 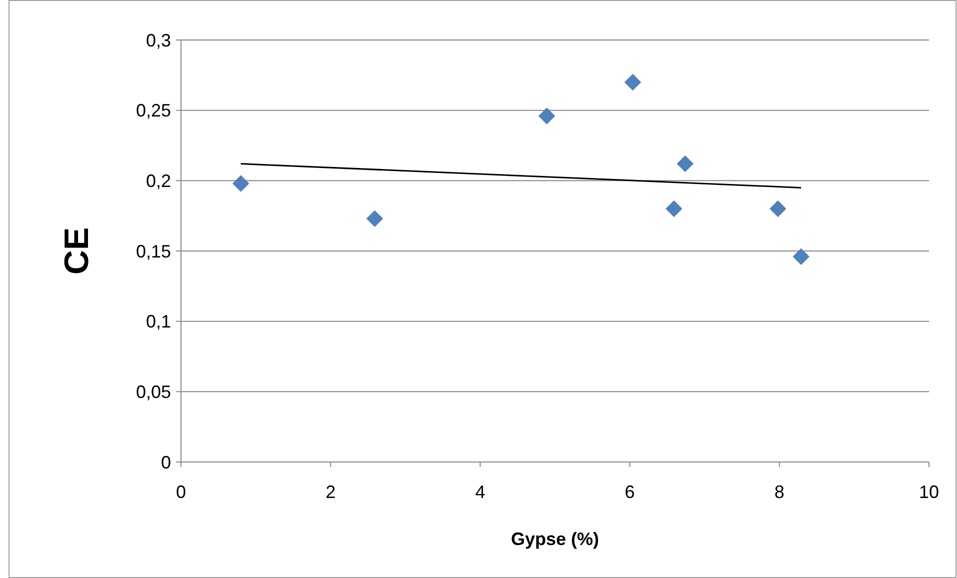 What do you see at coordinates (331, 492) in the screenshot?
I see `x-tick-label: 2` at bounding box center [331, 492].